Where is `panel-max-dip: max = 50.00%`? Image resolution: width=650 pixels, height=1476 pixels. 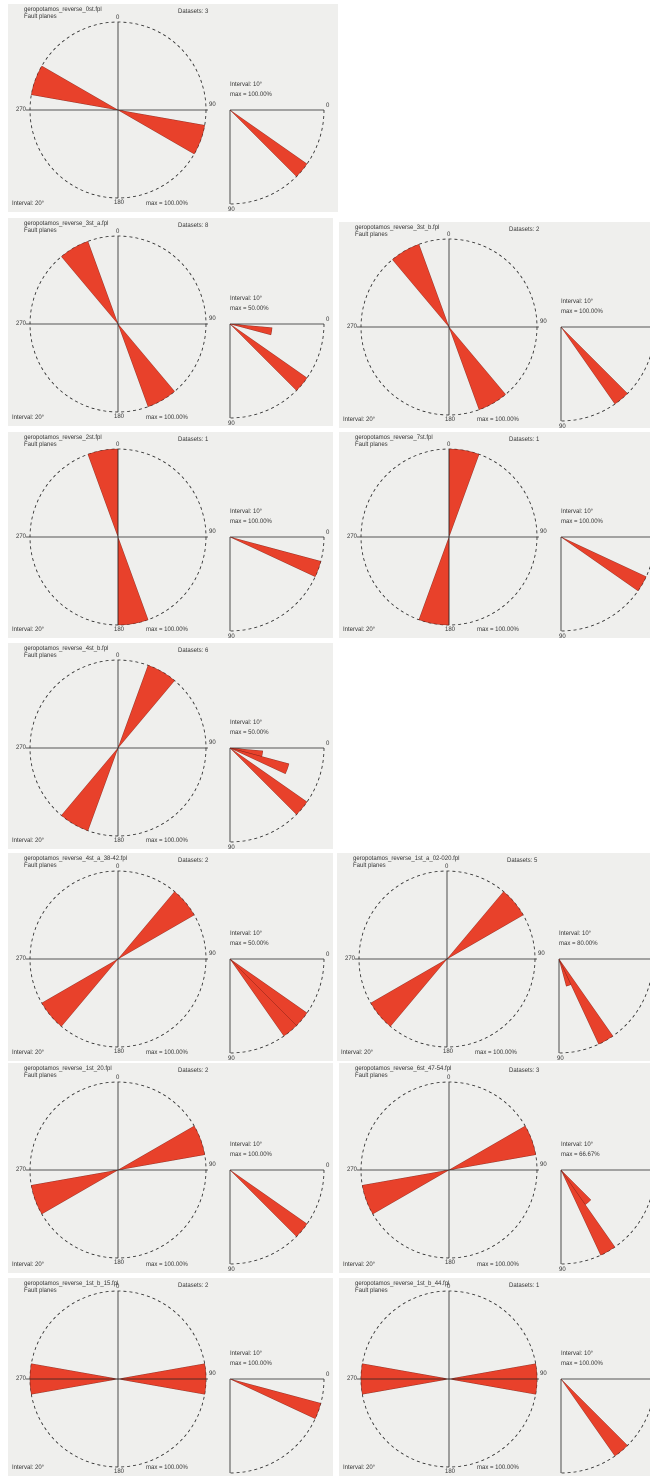
panel-max-dip: max = 50.00% is located at coordinates (249, 733).